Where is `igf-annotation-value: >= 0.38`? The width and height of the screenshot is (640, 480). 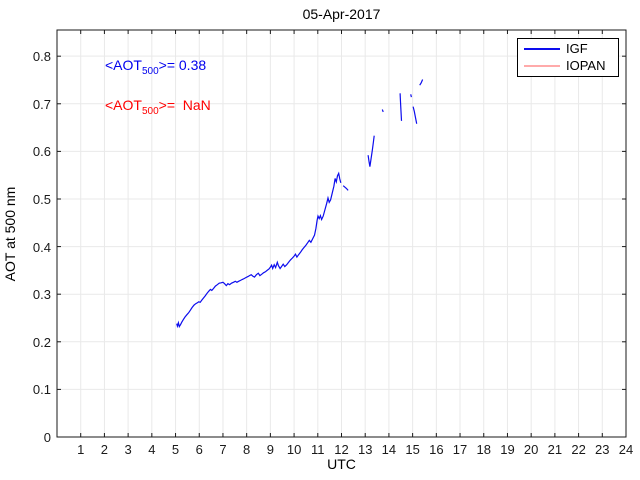 igf-annotation-value: >= 0.38 is located at coordinates (182, 65).